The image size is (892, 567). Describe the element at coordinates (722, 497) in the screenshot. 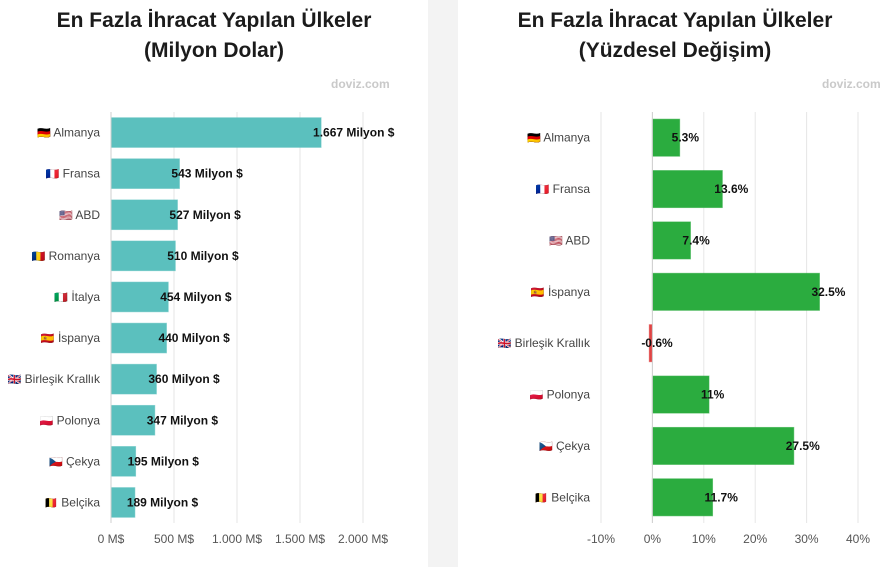

I see `data-label: 11.7%` at that location.